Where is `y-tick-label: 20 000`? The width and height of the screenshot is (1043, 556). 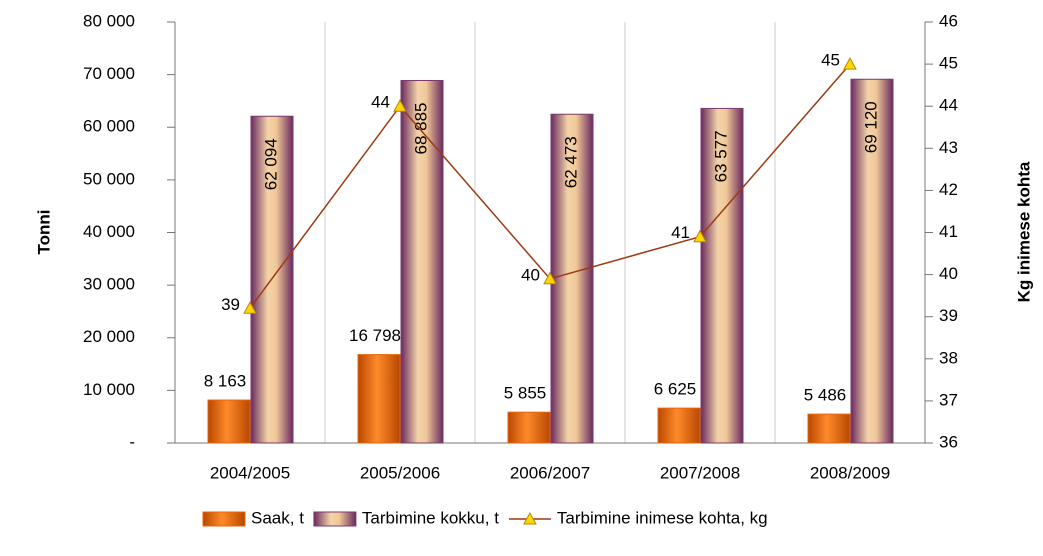
y-tick-label: 20 000 is located at coordinates (109, 336).